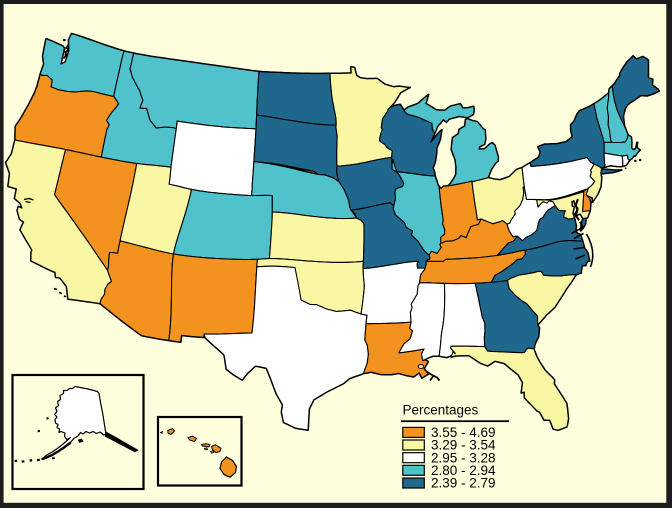 The height and width of the screenshot is (513, 672). I want to click on svg-text: 2.39 - 2.79, so click(463, 483).